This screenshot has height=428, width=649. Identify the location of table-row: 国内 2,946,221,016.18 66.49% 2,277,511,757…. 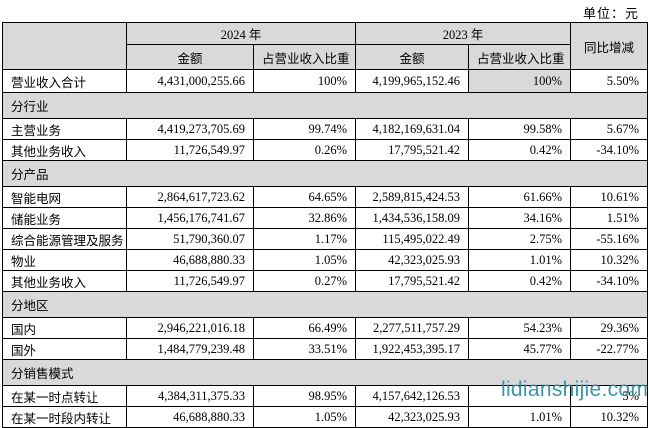
(325, 328).